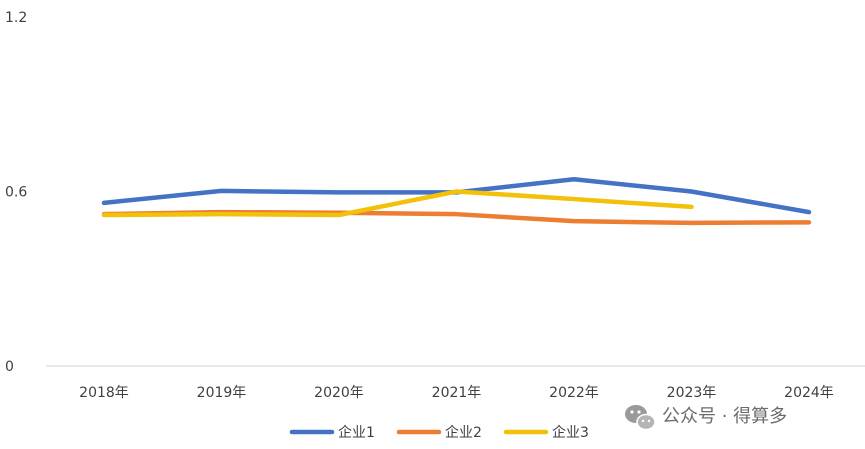 The image size is (865, 449). I want to click on x-tick-label: 2022年, so click(574, 393).